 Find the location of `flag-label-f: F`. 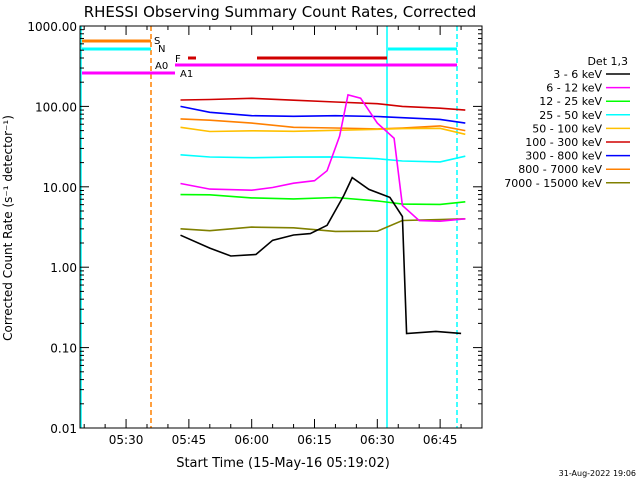

flag-label-f: F is located at coordinates (178, 59).